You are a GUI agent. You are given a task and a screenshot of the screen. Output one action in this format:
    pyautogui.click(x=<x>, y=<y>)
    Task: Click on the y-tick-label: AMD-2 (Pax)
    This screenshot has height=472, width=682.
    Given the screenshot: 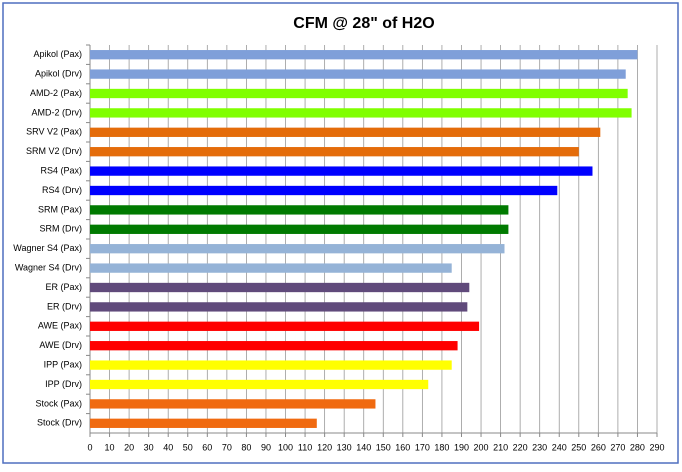 What is the action you would take?
    pyautogui.click(x=56, y=93)
    